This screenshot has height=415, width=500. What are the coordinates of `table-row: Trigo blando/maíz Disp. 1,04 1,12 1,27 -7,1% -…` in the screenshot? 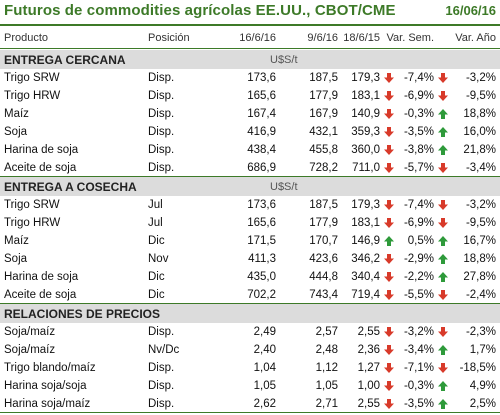 It's located at (250, 368).